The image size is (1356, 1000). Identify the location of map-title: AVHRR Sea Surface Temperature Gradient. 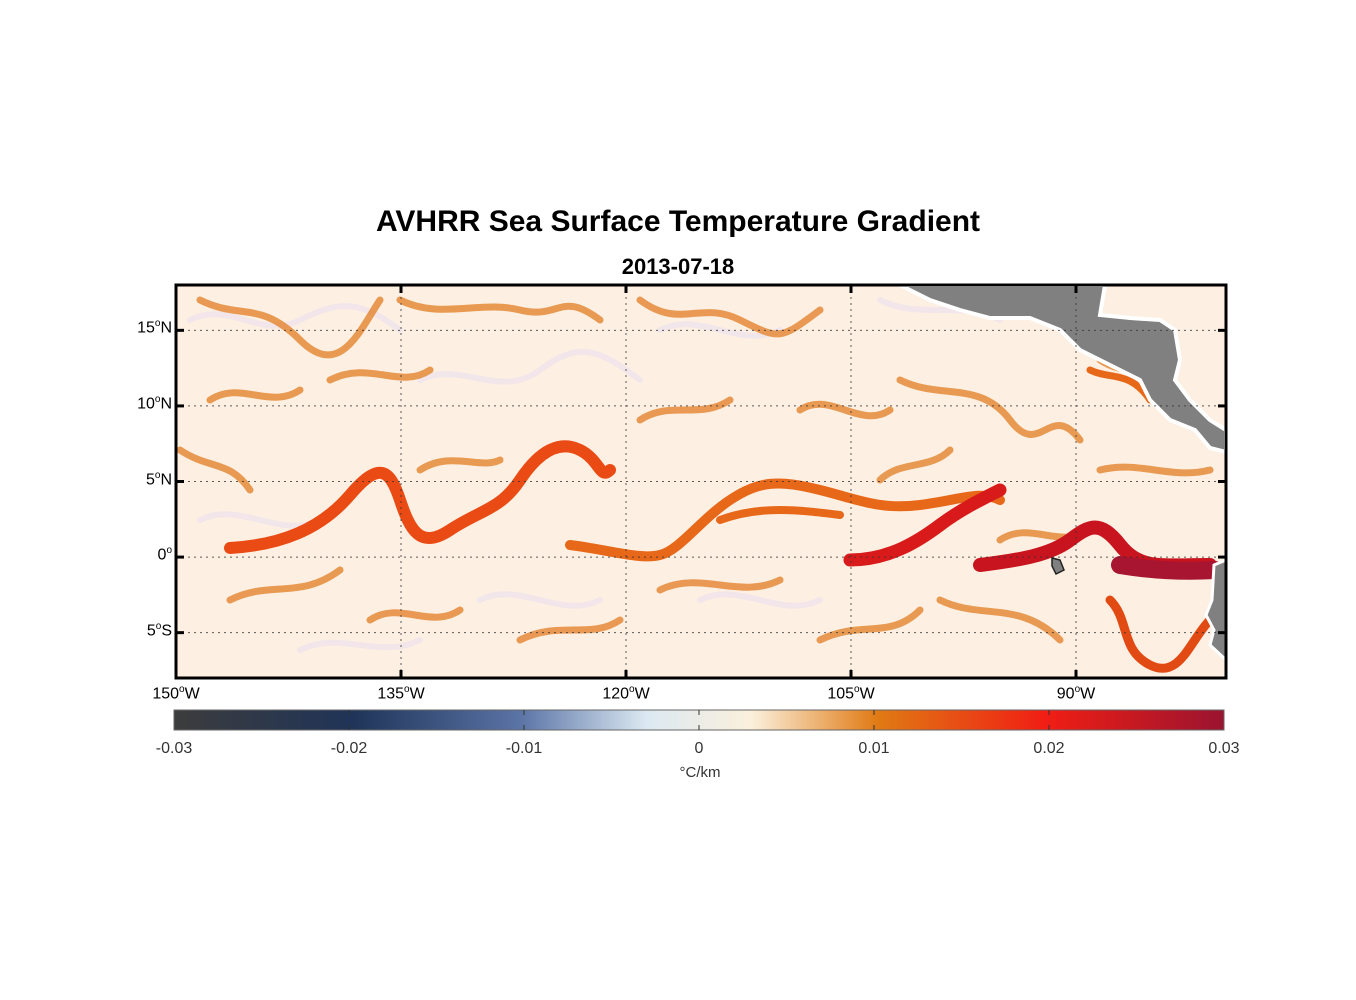
(678, 221).